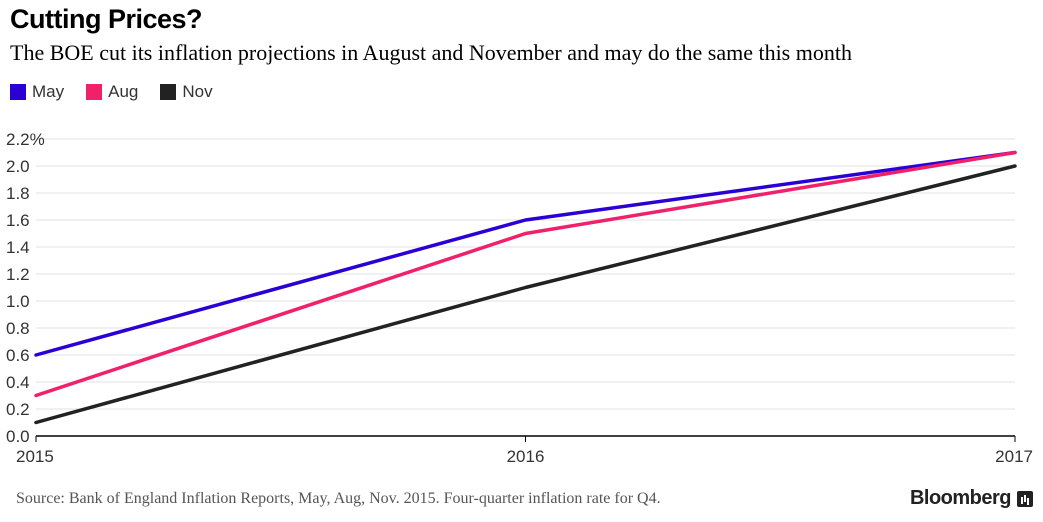 This screenshot has height=522, width=1043. Describe the element at coordinates (1014, 456) in the screenshot. I see `x-tick-label: 2017` at that location.